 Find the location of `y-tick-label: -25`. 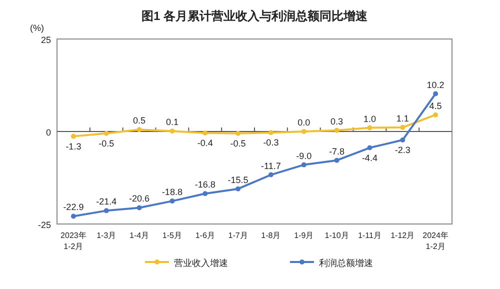

y-tick-label: -25 is located at coordinates (44, 225).